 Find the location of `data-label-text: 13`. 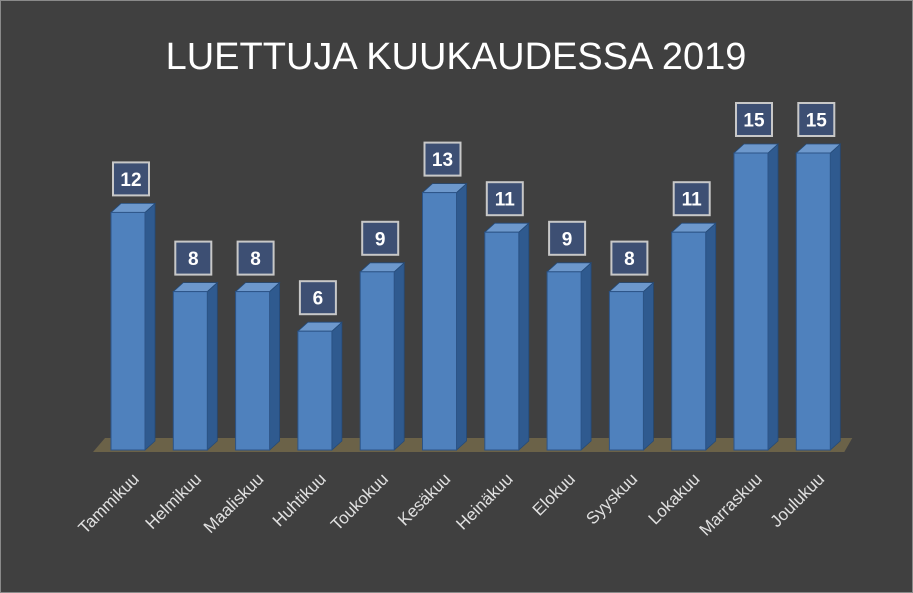

data-label-text: 13 is located at coordinates (442, 160).